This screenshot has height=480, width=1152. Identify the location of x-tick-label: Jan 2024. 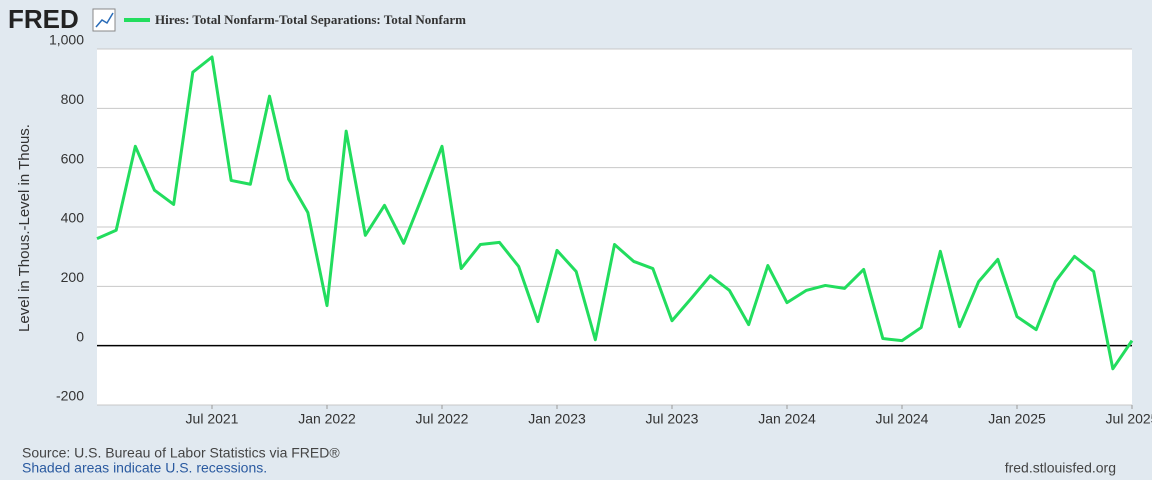
(787, 419).